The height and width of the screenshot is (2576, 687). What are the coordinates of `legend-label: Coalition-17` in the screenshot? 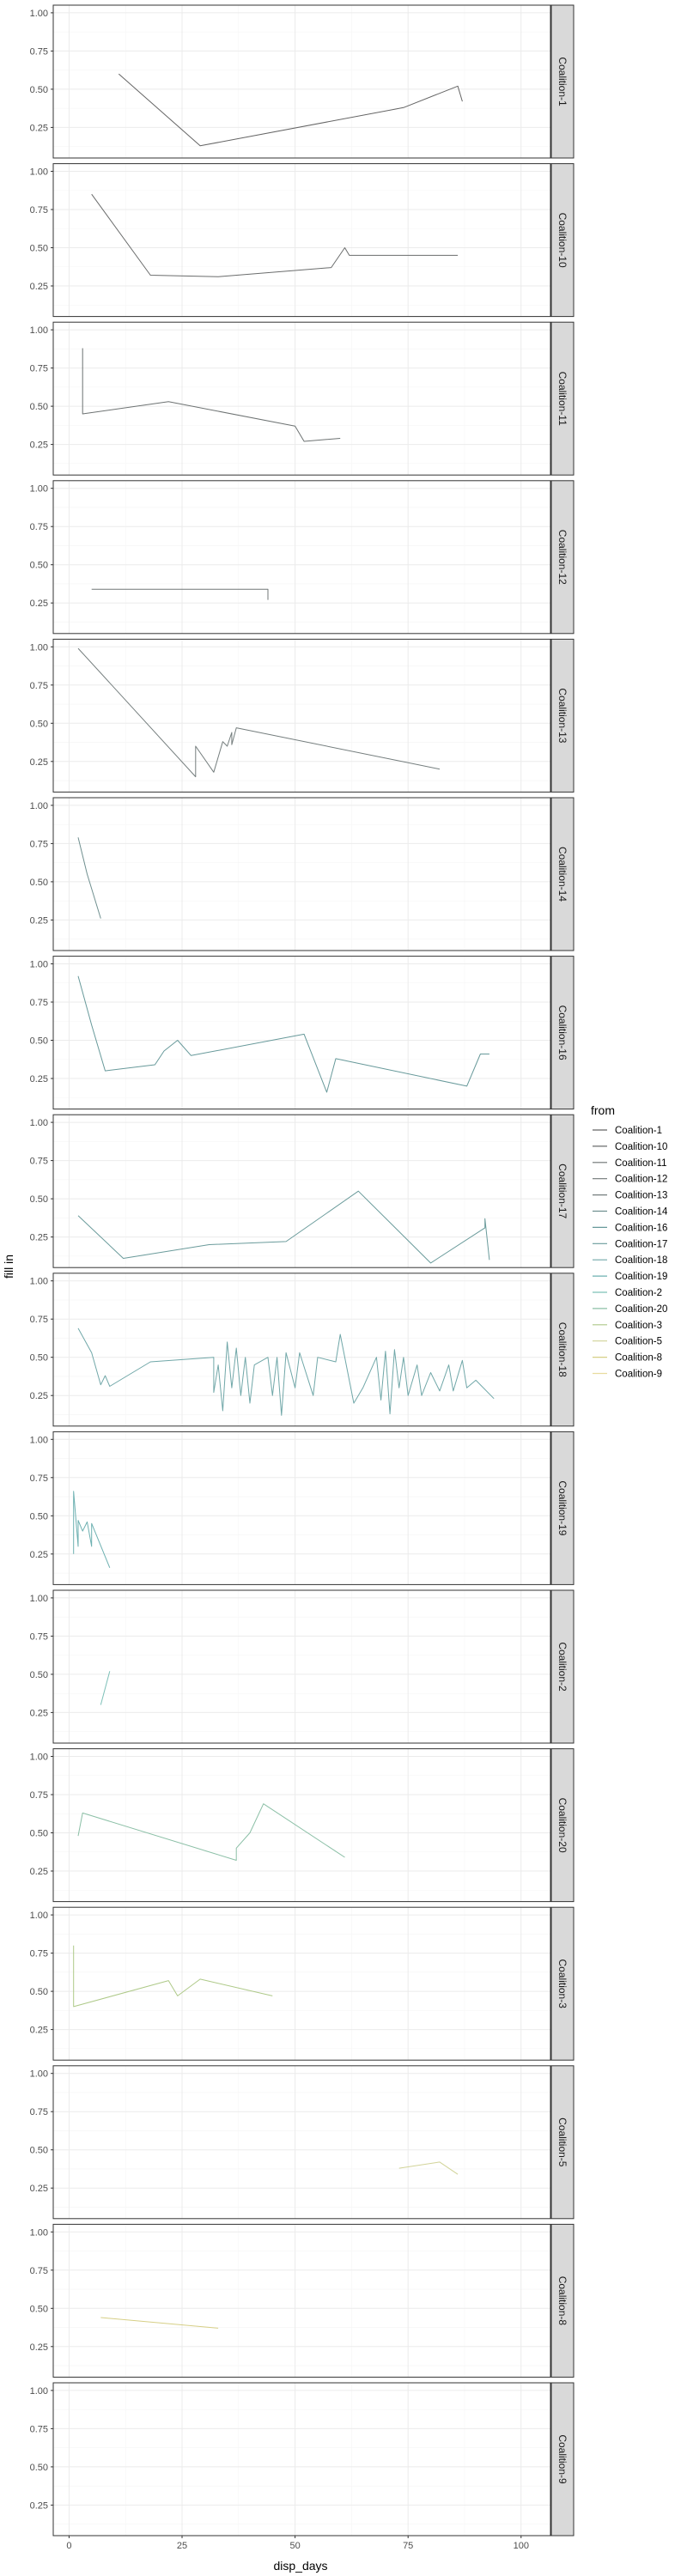 It's located at (641, 1244).